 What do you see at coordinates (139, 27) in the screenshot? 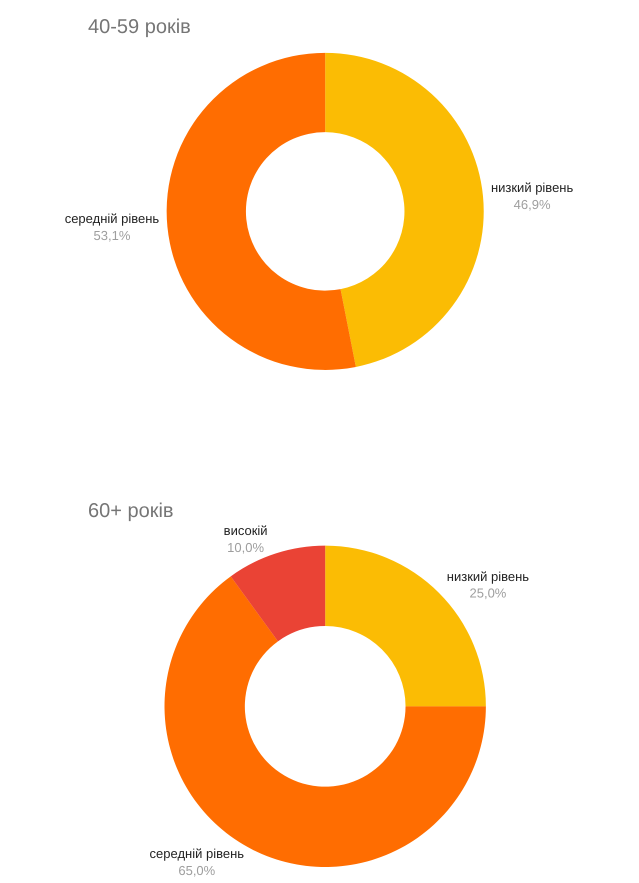
I see `chart-title: 40-59 років` at bounding box center [139, 27].